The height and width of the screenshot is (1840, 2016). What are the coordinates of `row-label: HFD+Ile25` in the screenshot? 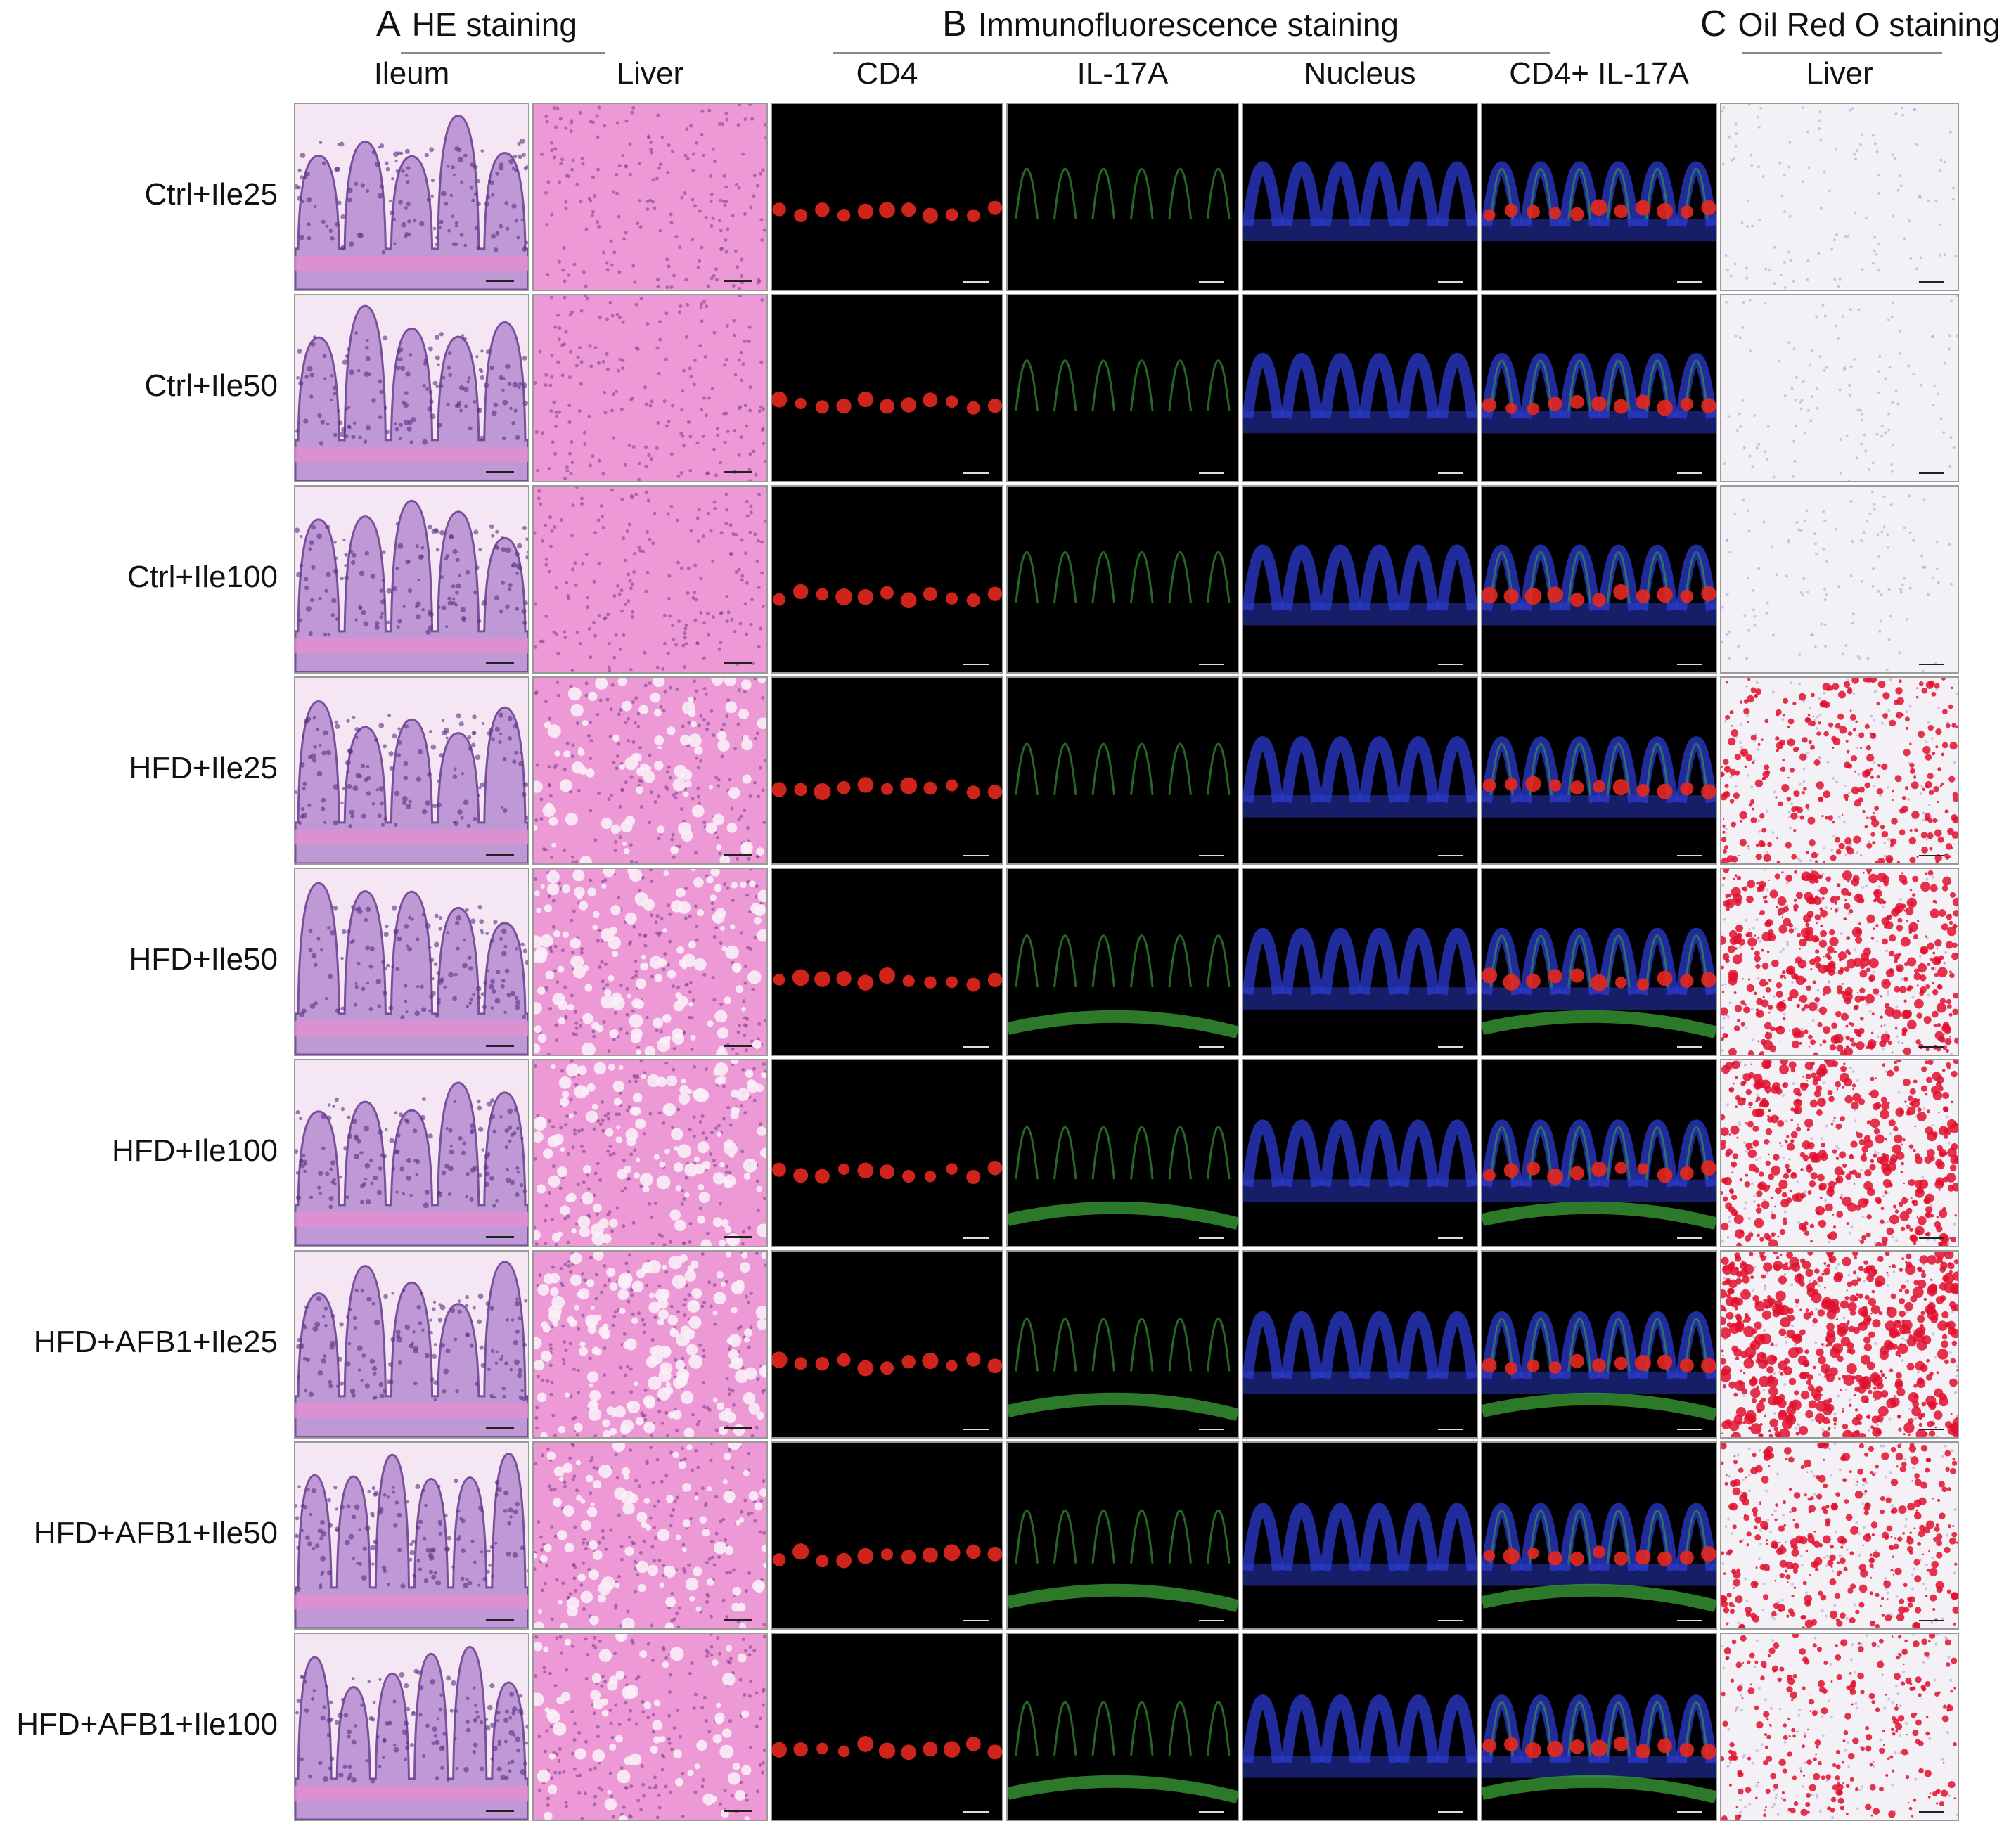 It's located at (203, 768).